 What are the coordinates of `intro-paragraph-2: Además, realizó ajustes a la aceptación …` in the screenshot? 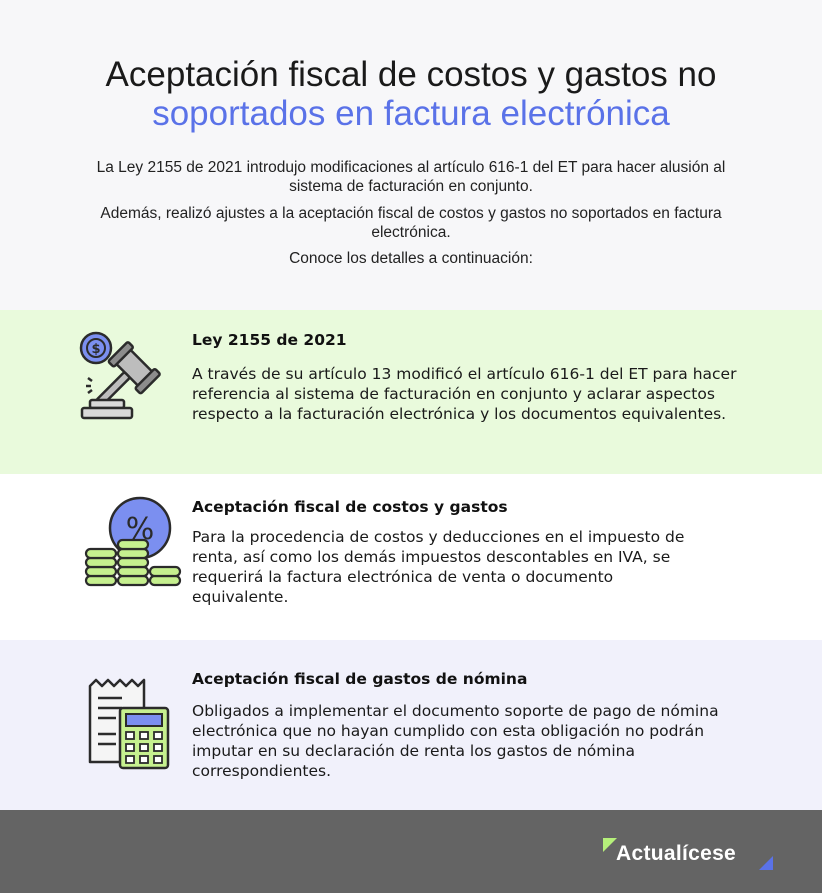 It's located at (411, 223).